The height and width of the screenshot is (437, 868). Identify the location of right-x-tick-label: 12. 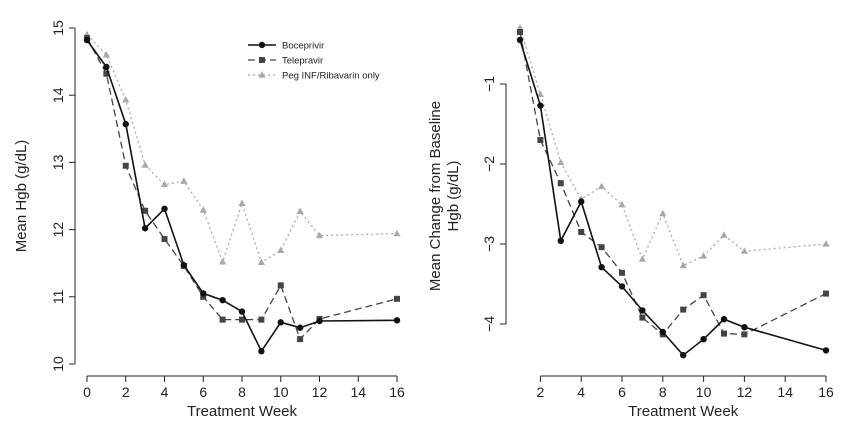
(745, 392).